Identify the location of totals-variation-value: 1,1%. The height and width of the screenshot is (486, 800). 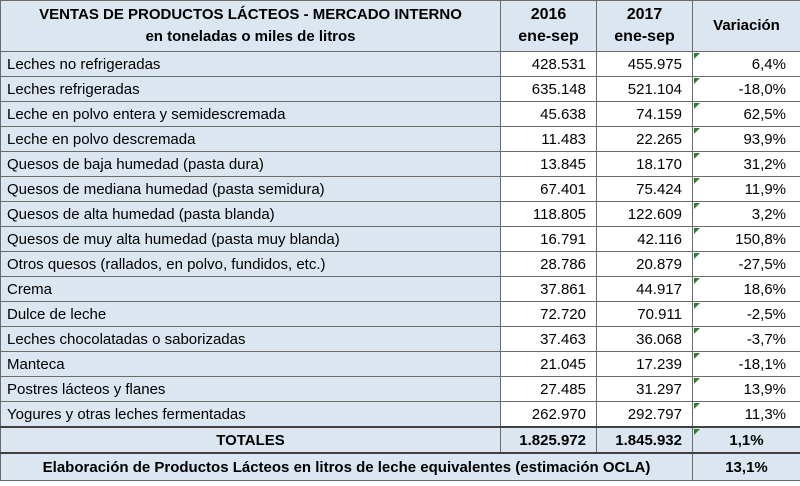
(746, 440).